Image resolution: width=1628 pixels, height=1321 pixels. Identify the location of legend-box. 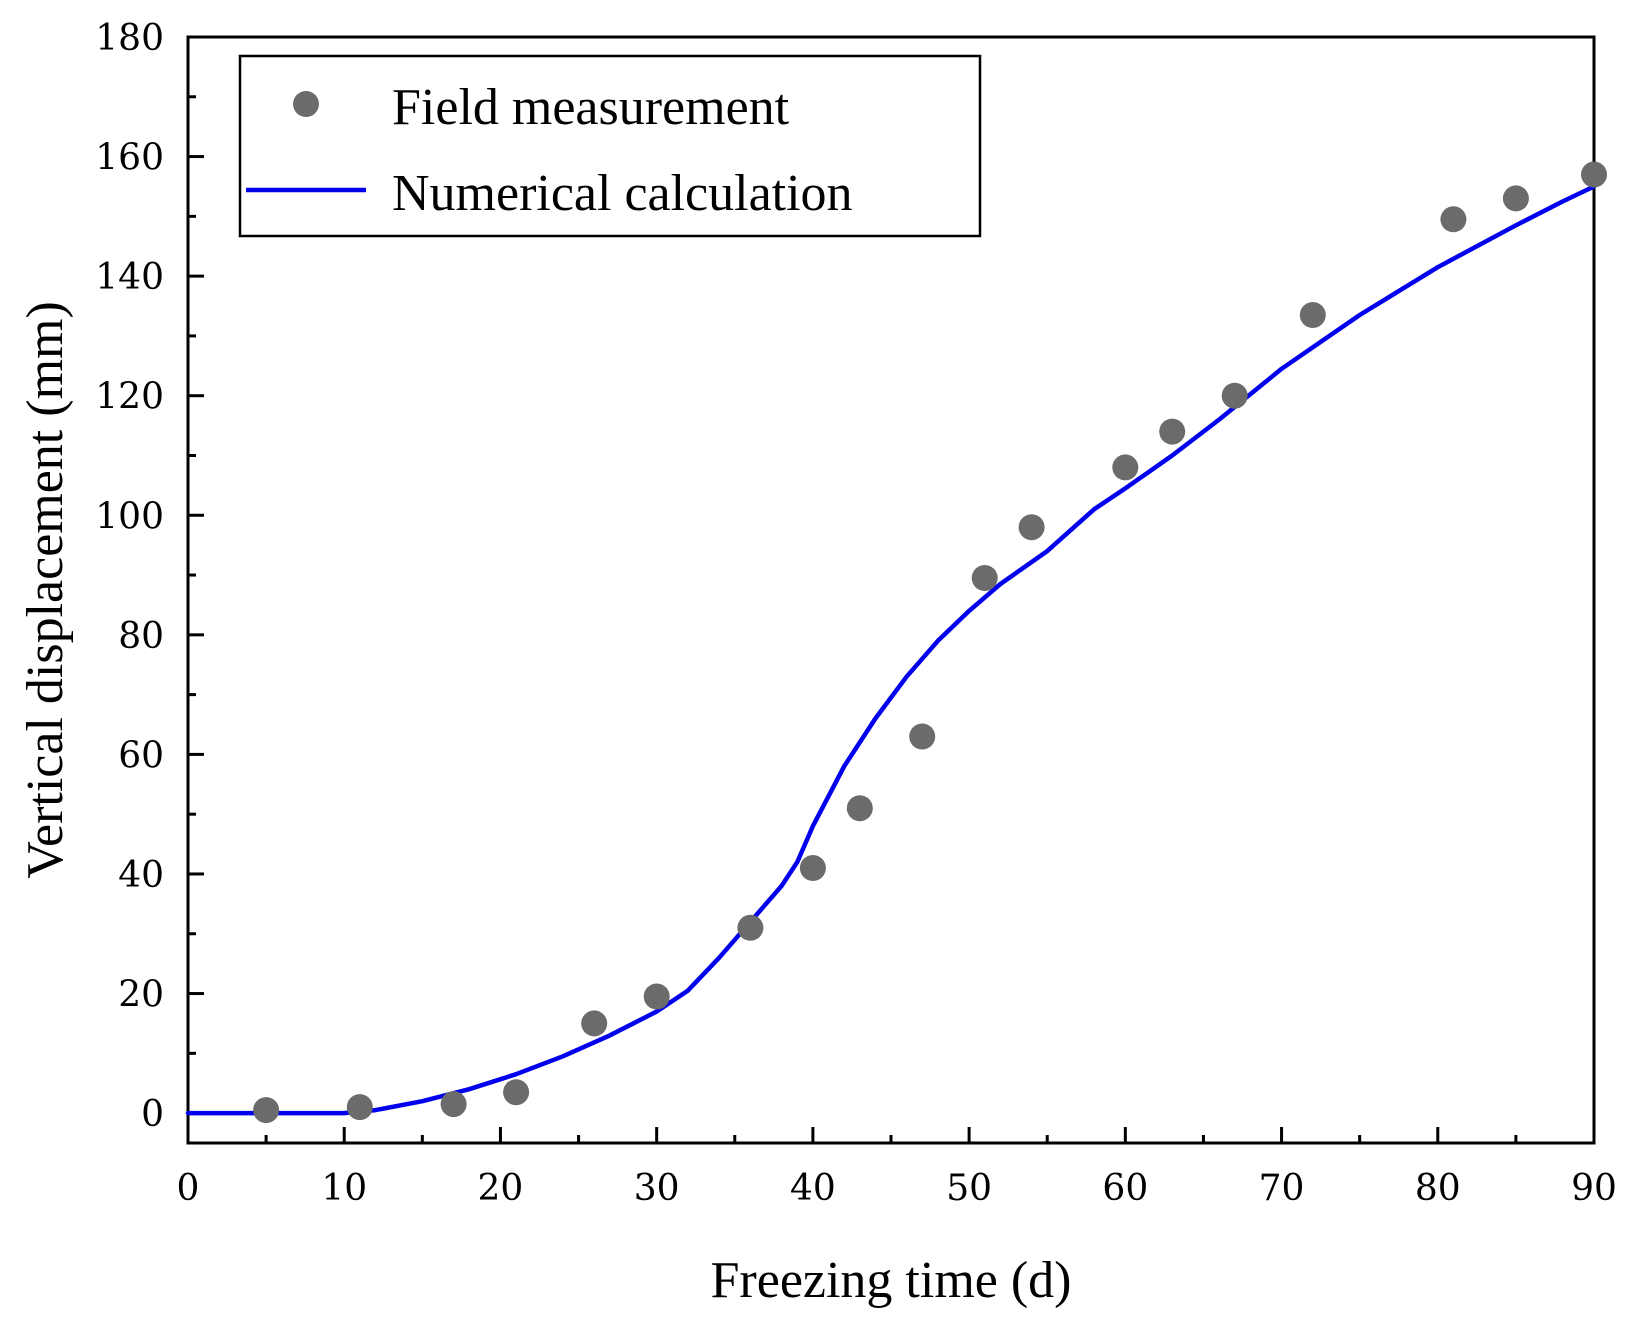
(610, 146).